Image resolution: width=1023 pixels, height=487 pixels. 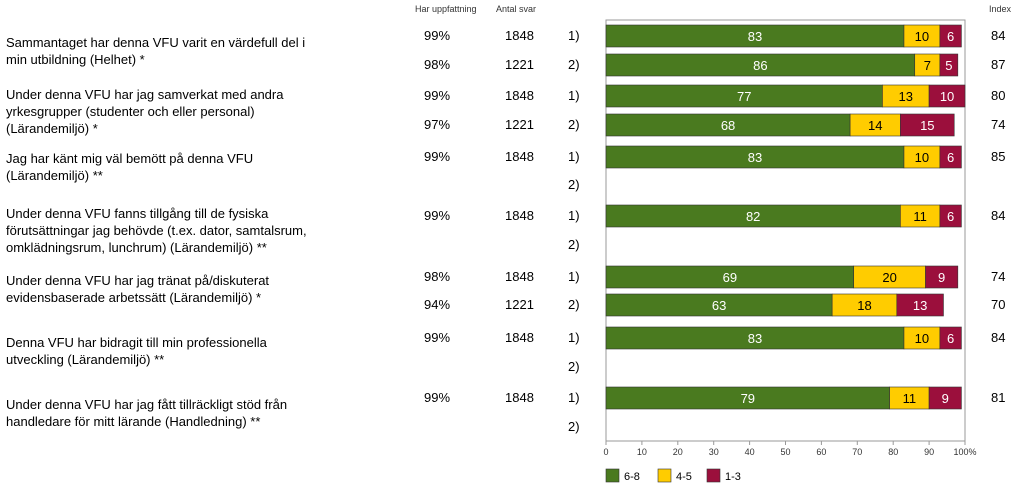 What do you see at coordinates (785, 452) in the screenshot?
I see `x-tick-label: 50` at bounding box center [785, 452].